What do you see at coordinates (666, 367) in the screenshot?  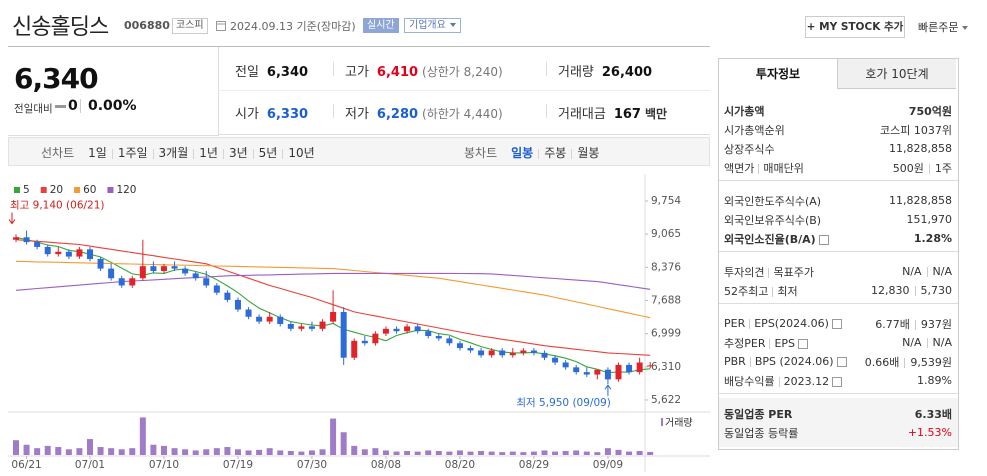 I see `y-tick-label: 6,310` at bounding box center [666, 367].